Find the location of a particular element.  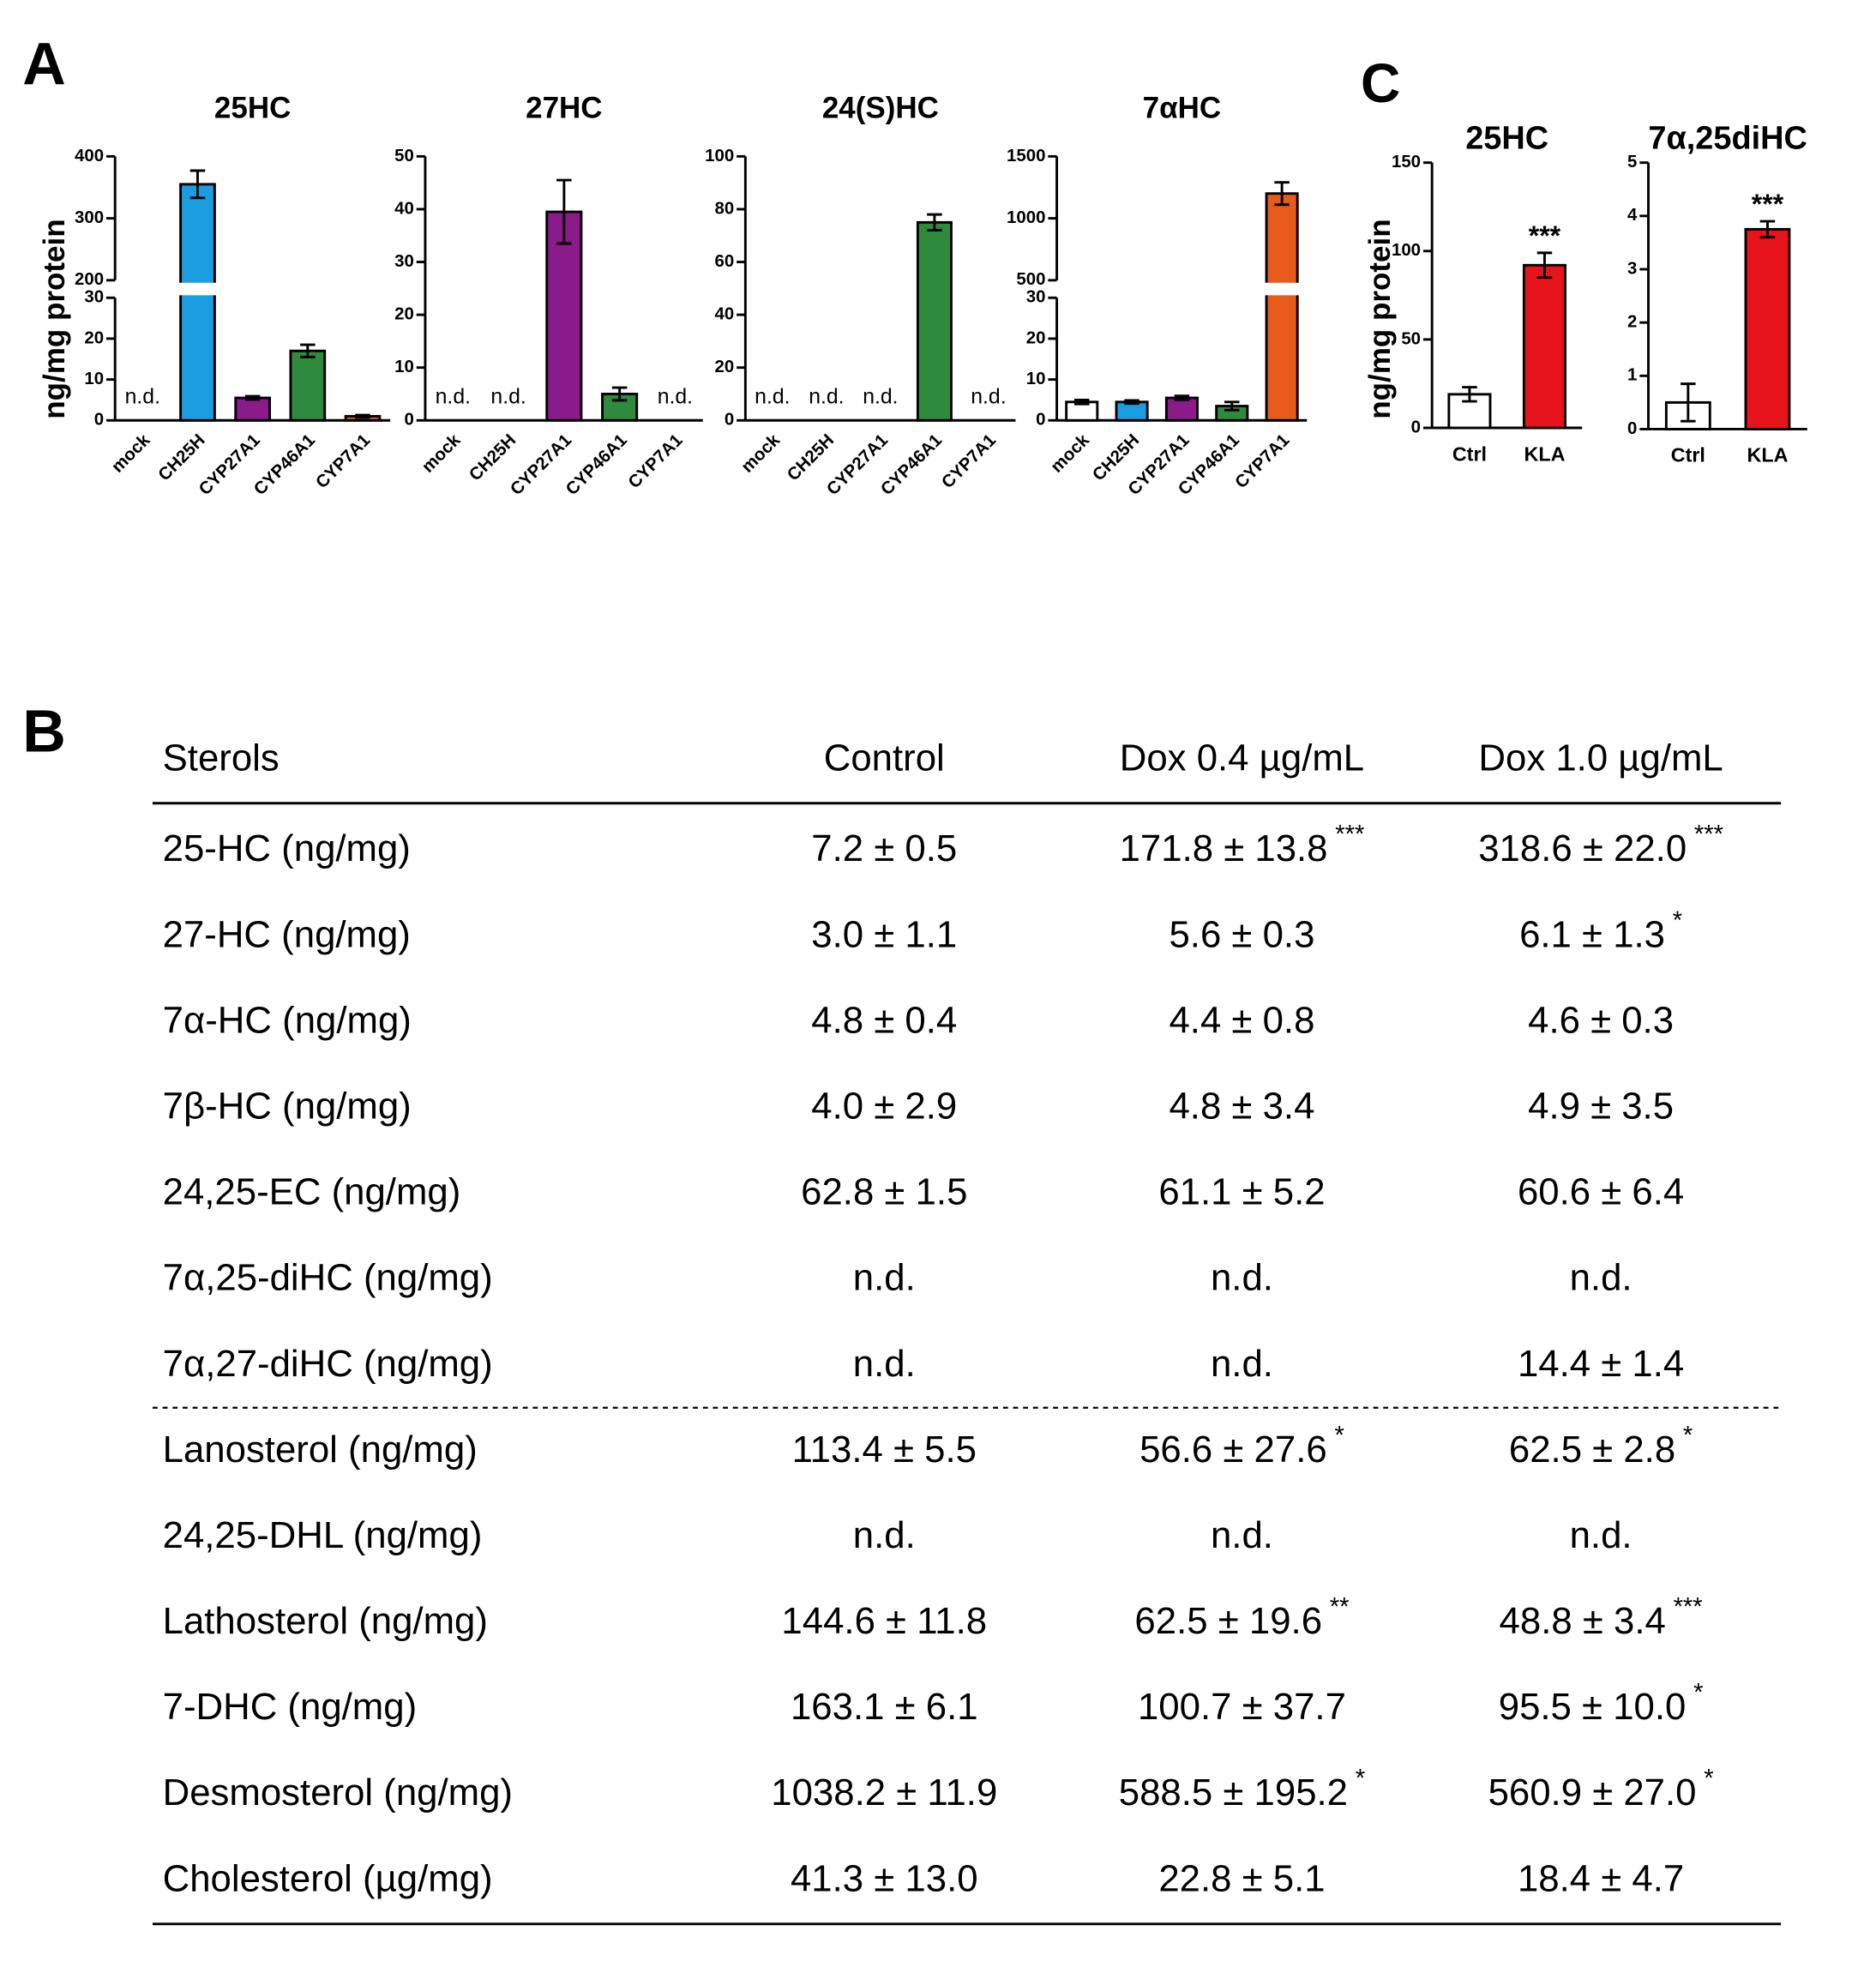

table-cell: 27-HC (ng/mg) is located at coordinates (287, 934).